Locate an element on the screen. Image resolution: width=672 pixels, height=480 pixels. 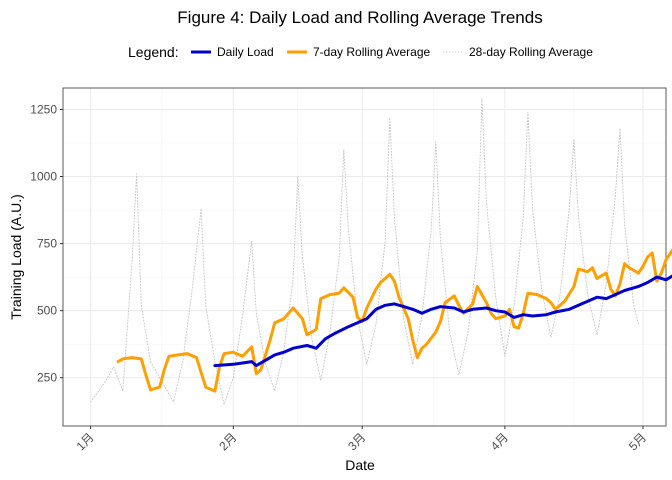
x-axis: 1月 2月 3月 4月 5月 is located at coordinates (361, 439).